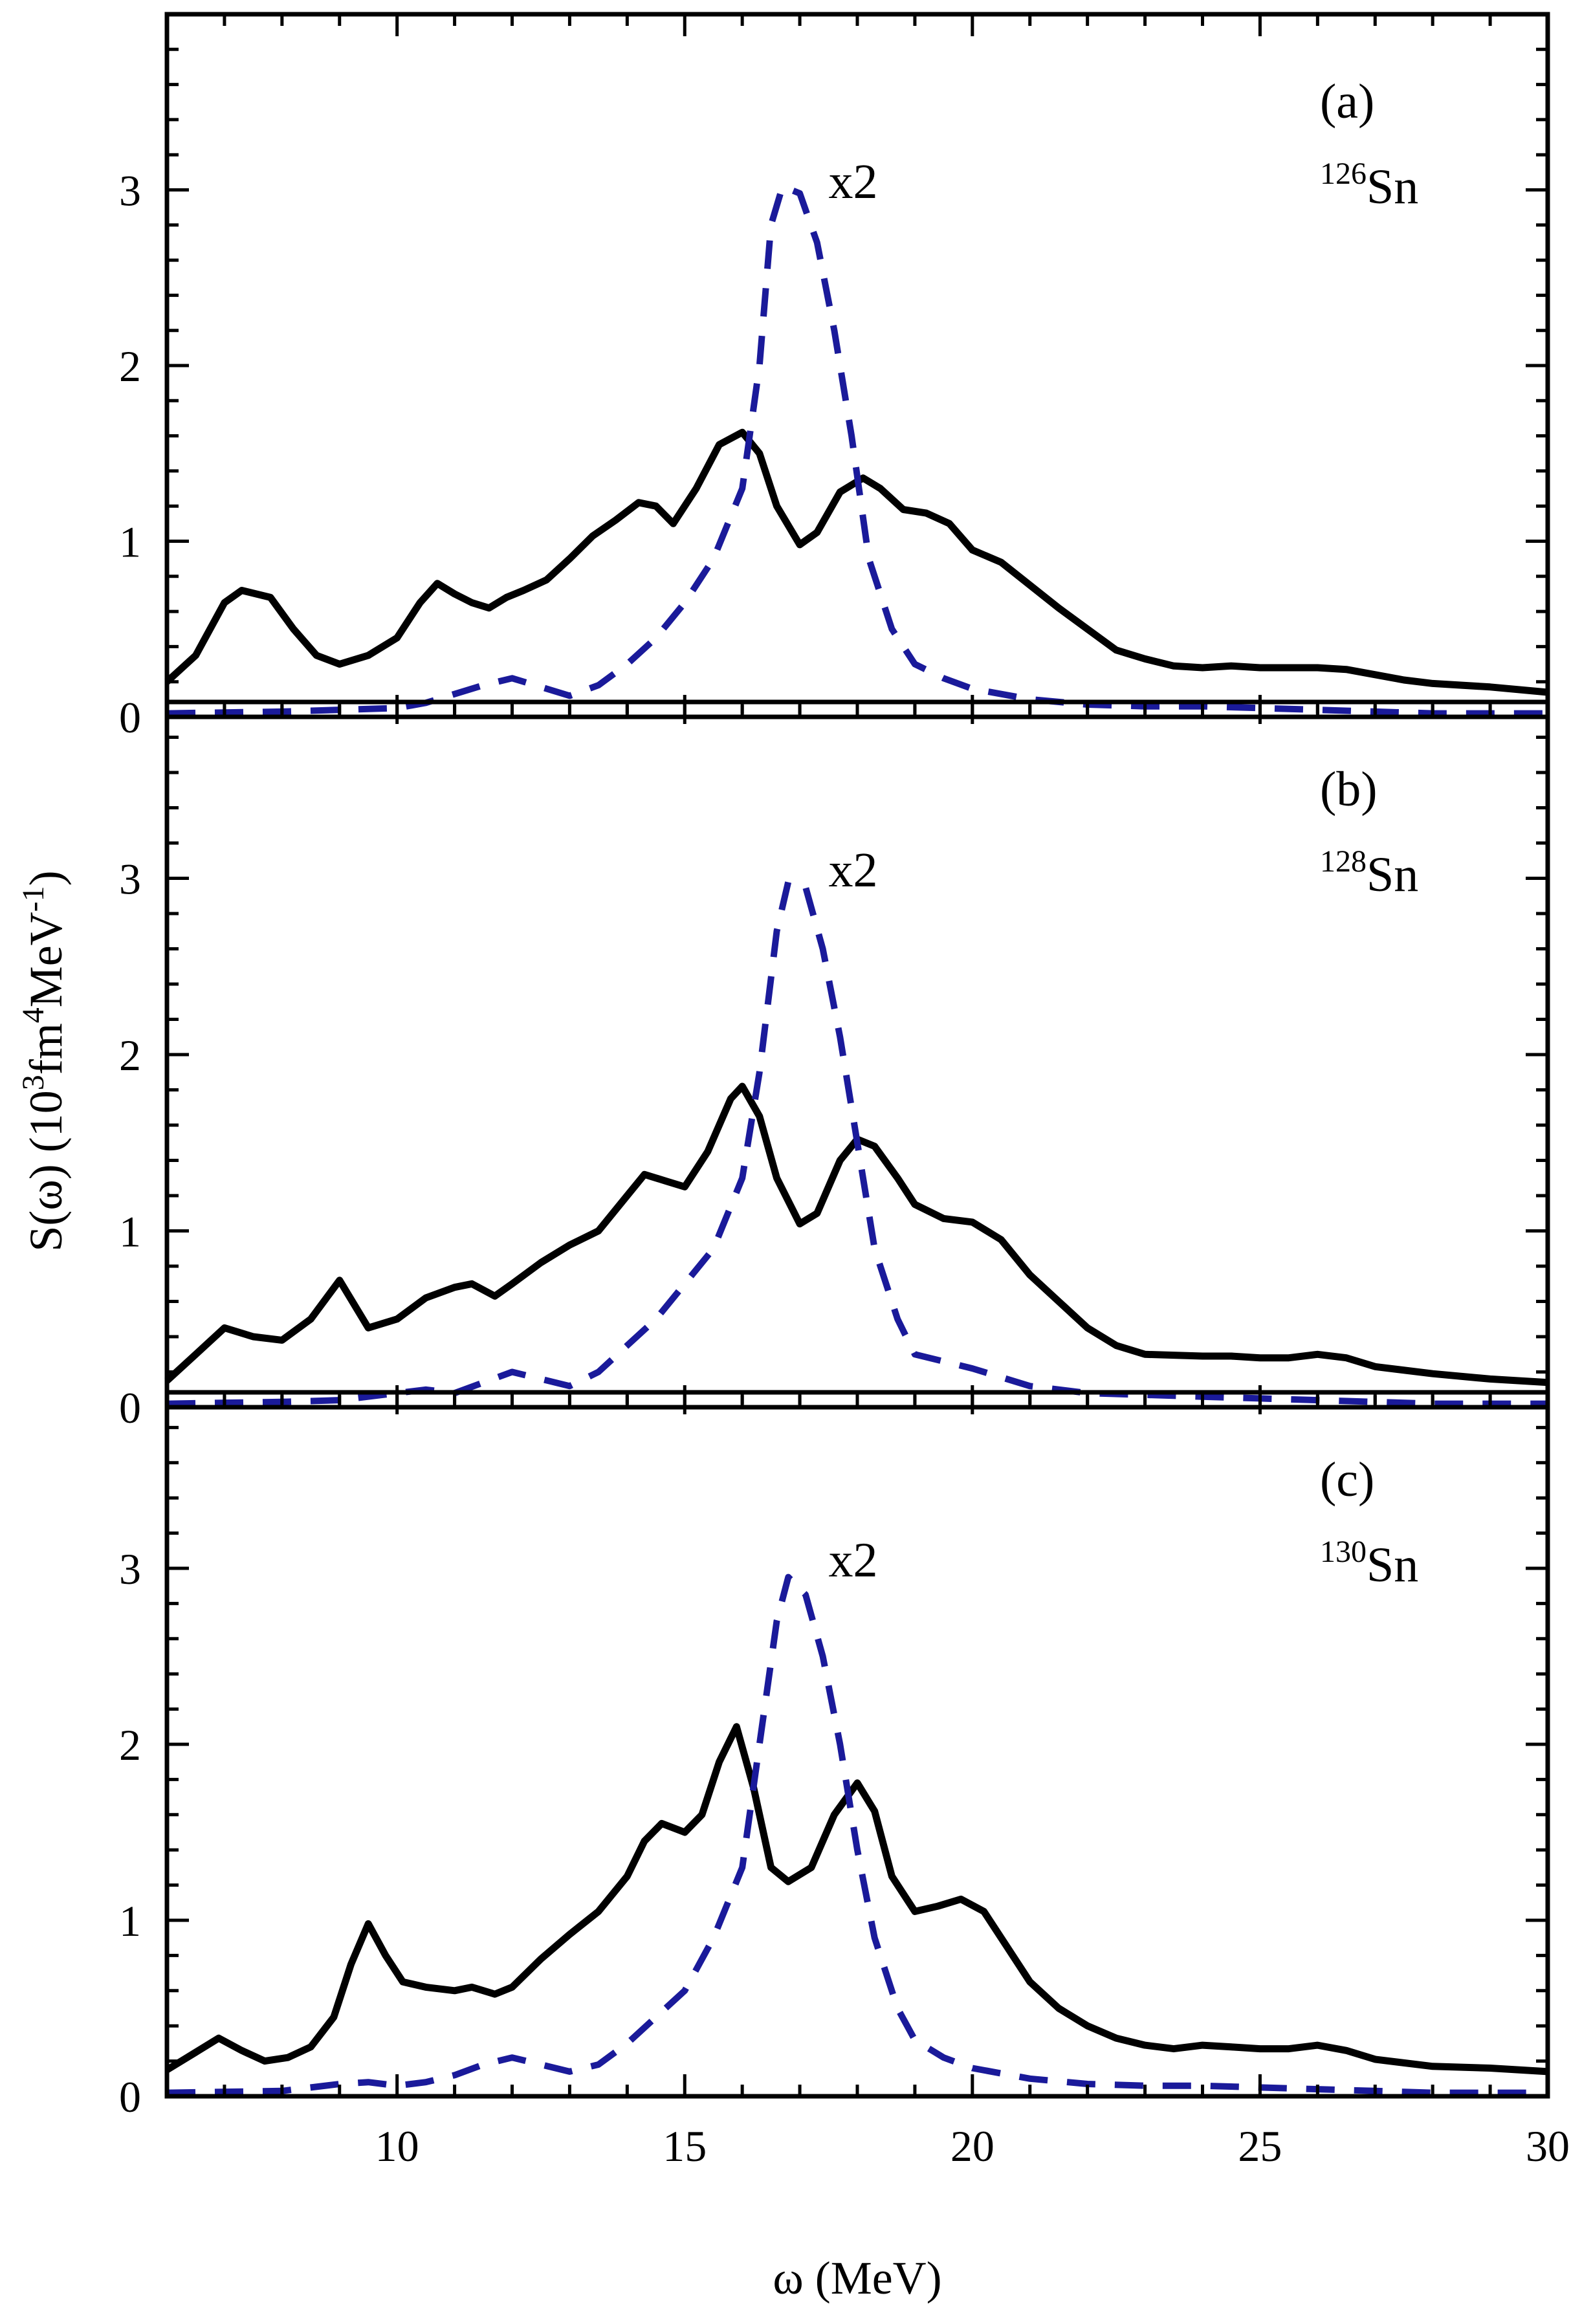 The image size is (1593, 2324). Describe the element at coordinates (857, 2278) in the screenshot. I see `x-axis-label: ω (MeV)` at that location.